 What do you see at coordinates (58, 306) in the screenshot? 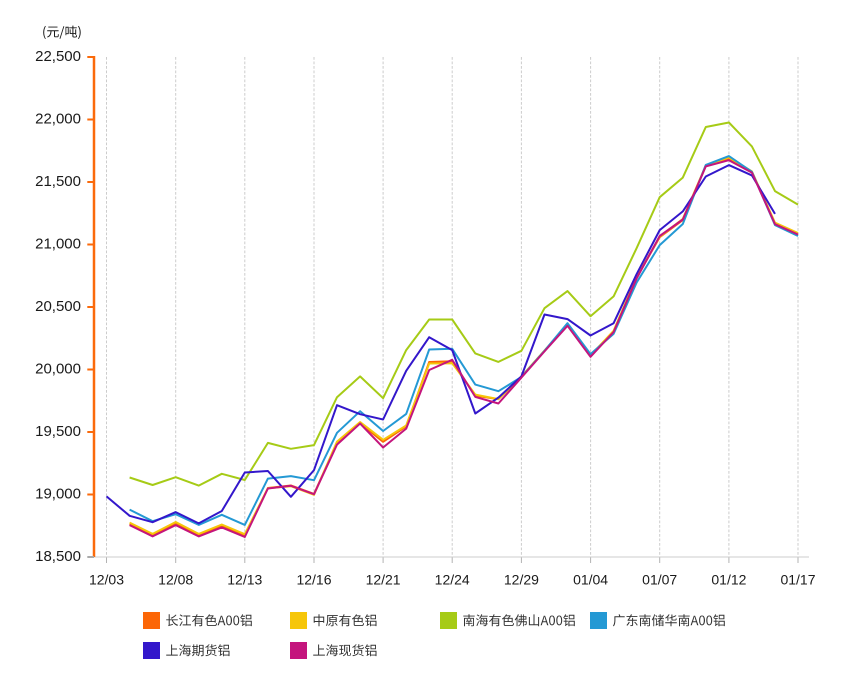
I see `svg-text: 20,500` at bounding box center [58, 306].